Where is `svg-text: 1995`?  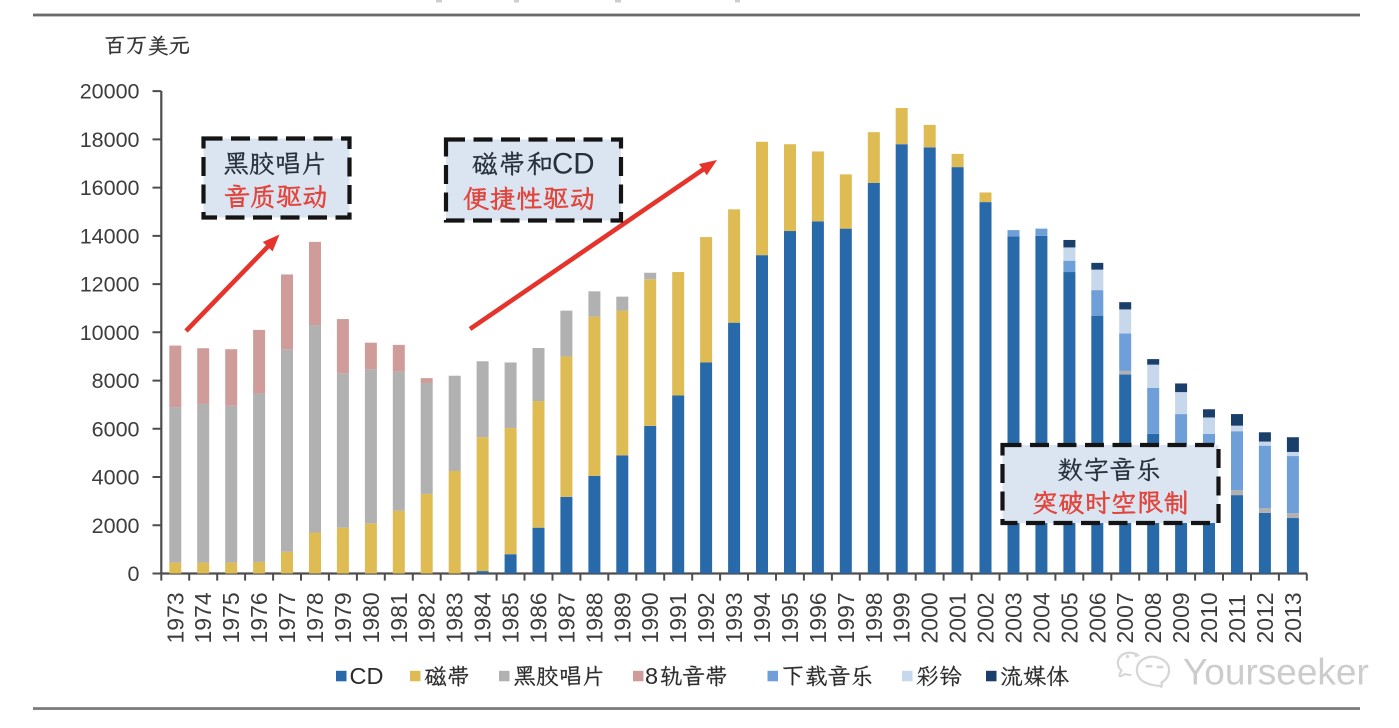
svg-text: 1995 is located at coordinates (790, 617).